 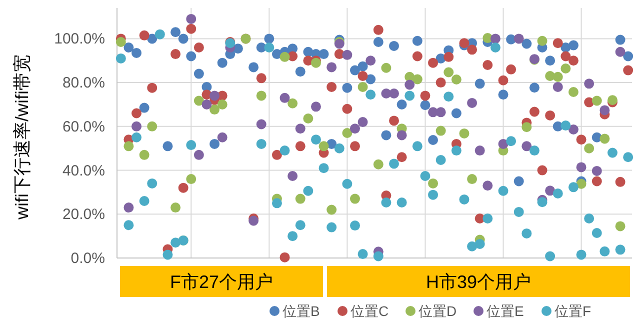 I want to click on text: F市27个用户, so click(x=222, y=282).